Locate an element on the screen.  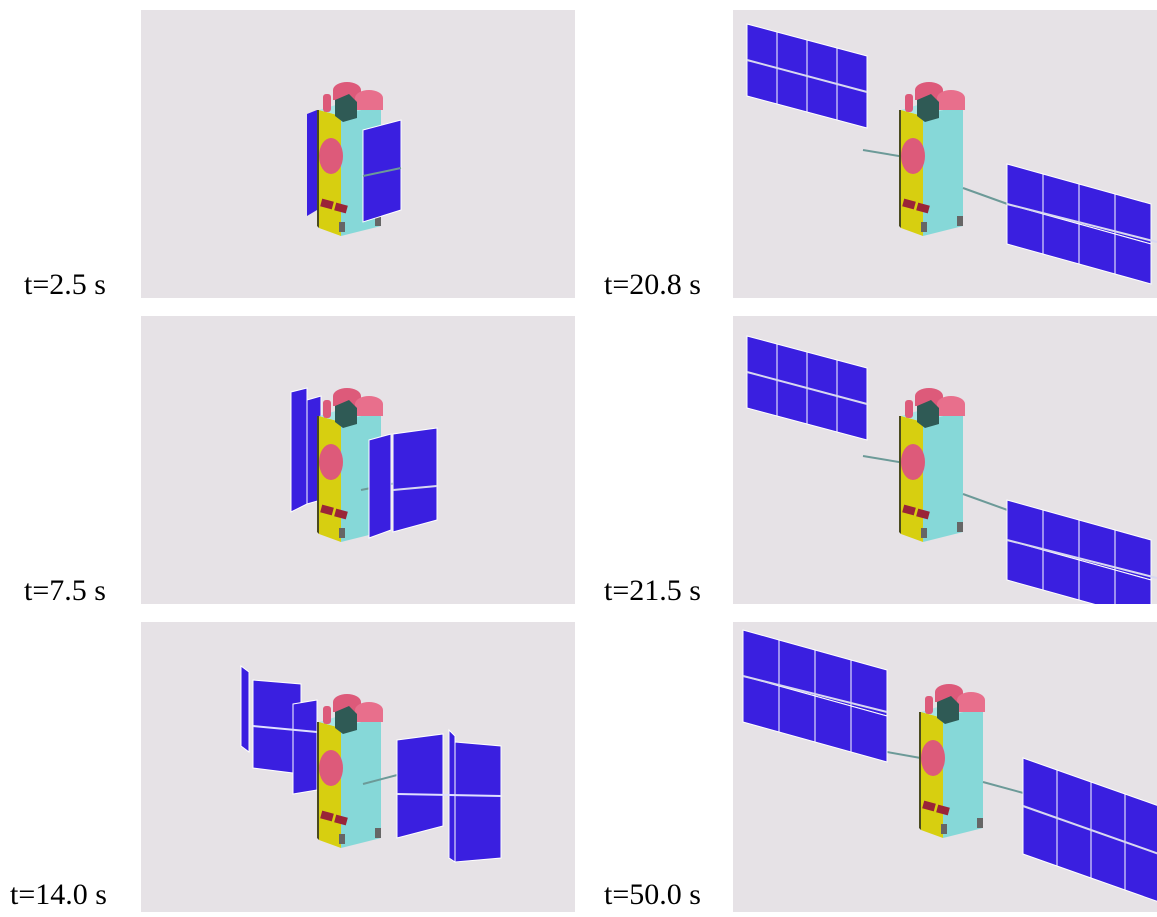
time-label: t=21.5 s is located at coordinates (652, 590).